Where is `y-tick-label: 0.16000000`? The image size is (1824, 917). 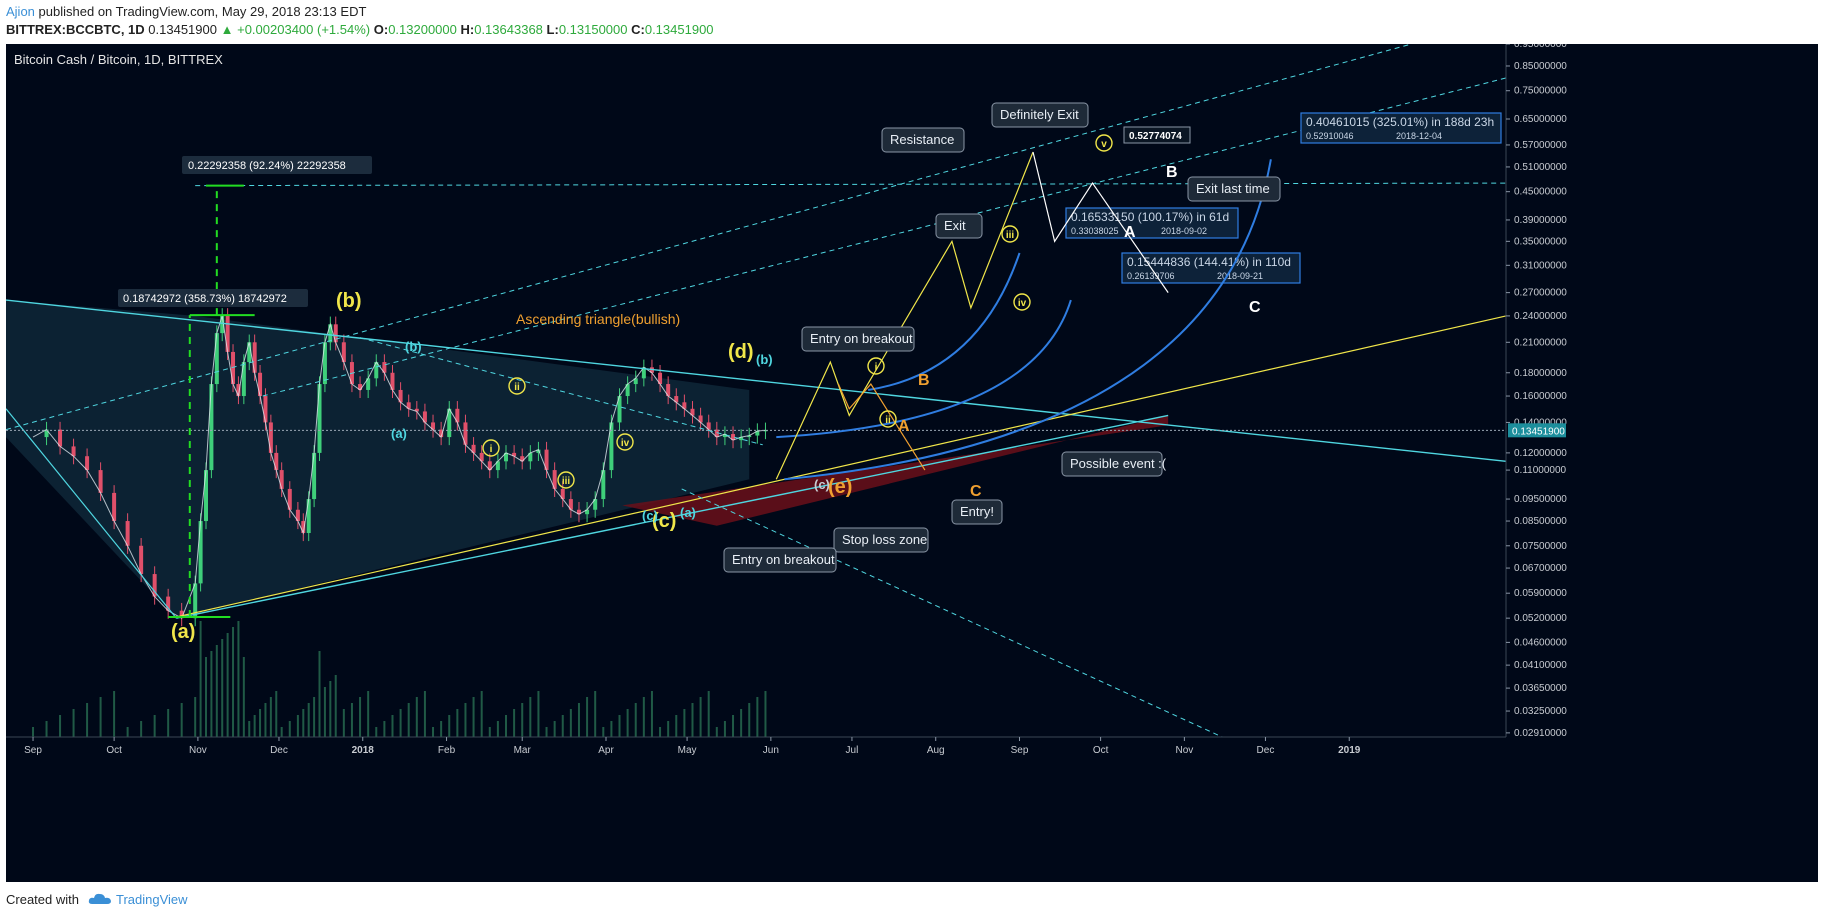
y-tick-label: 0.16000000 is located at coordinates (1540, 396).